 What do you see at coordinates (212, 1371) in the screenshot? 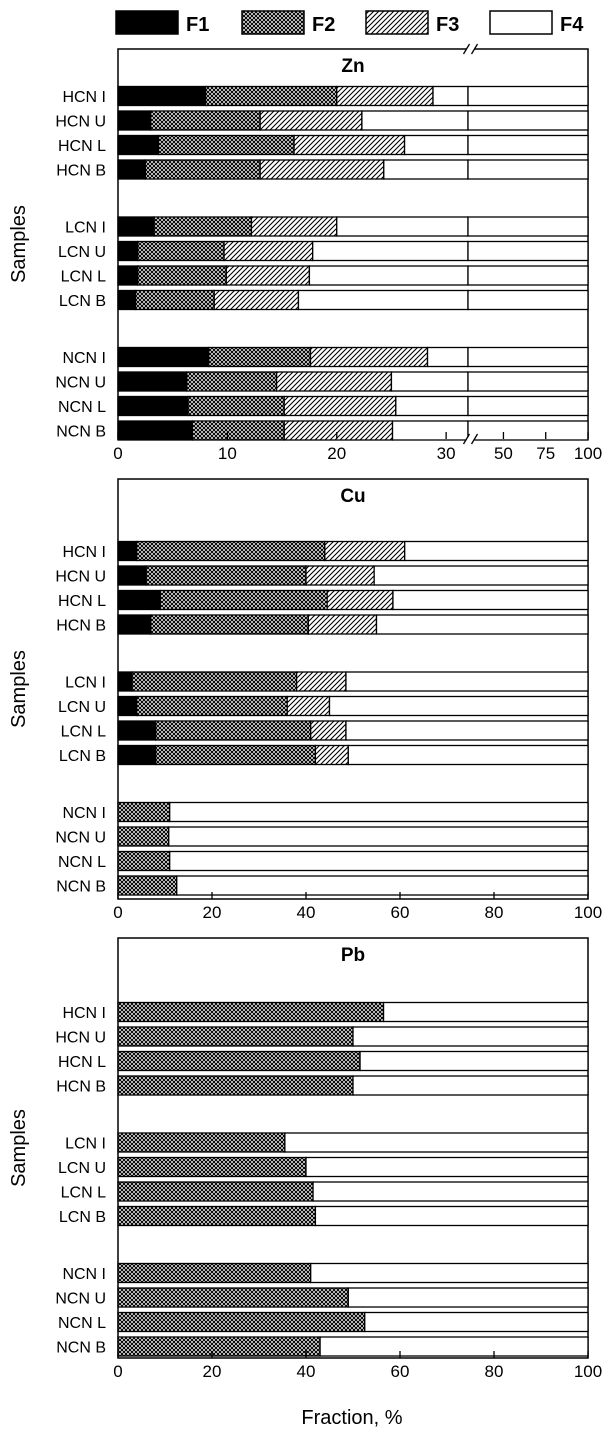
I see `pb-x-tick-label: 20` at bounding box center [212, 1371].